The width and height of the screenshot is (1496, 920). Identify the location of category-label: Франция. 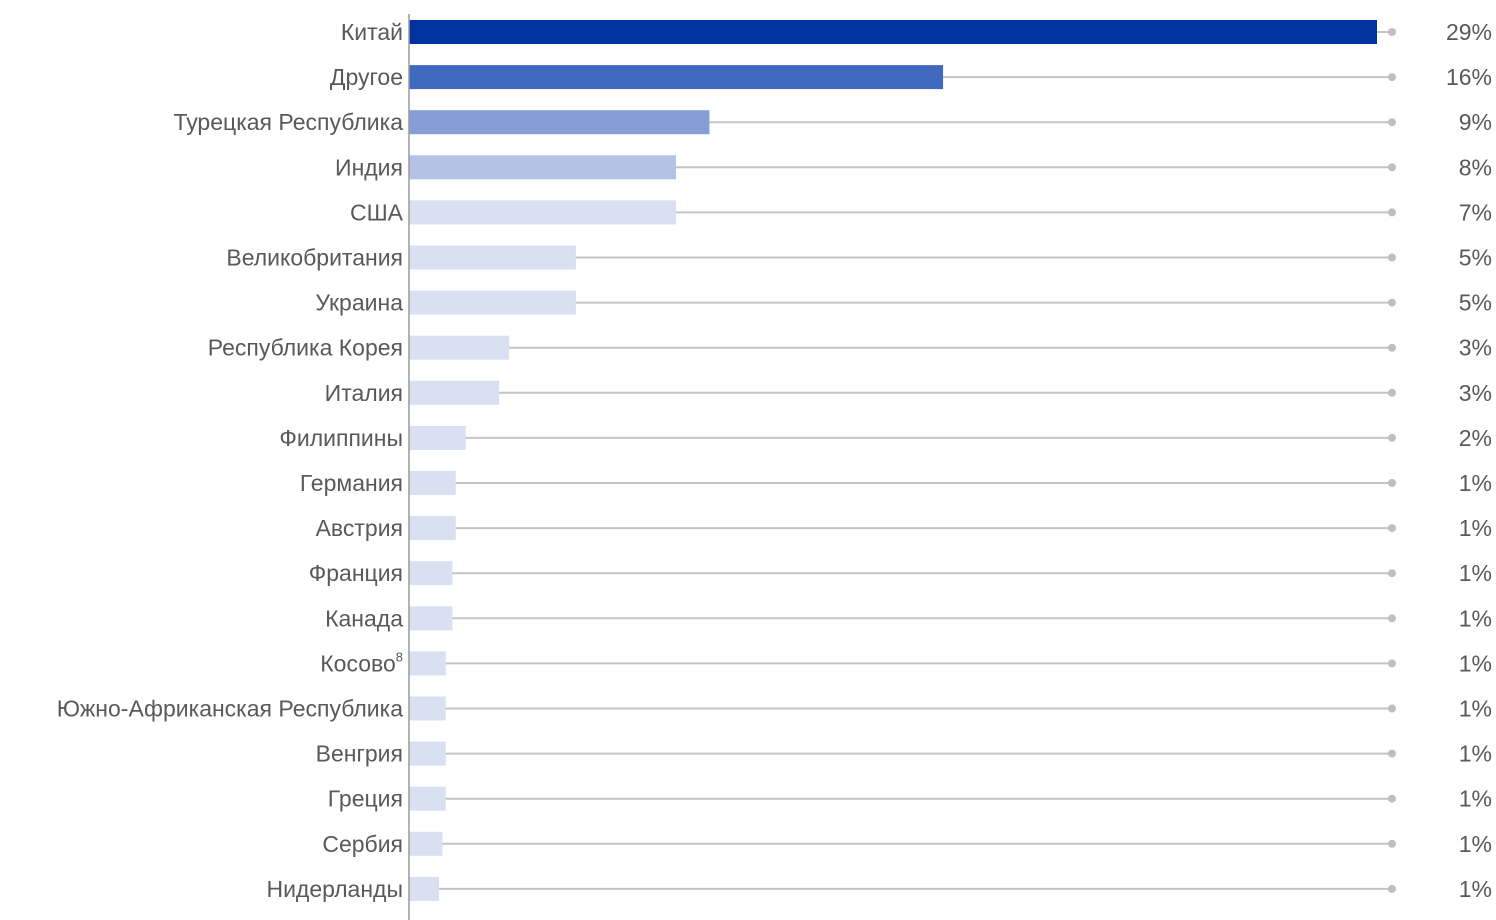
(356, 573).